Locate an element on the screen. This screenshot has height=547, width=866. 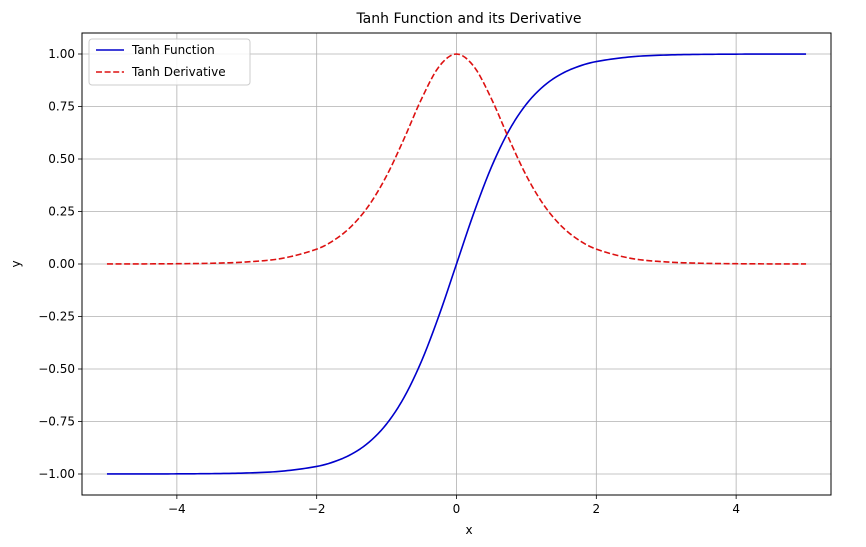
x-axis-ticks: −4 −2 0 2 4 is located at coordinates (454, 505).